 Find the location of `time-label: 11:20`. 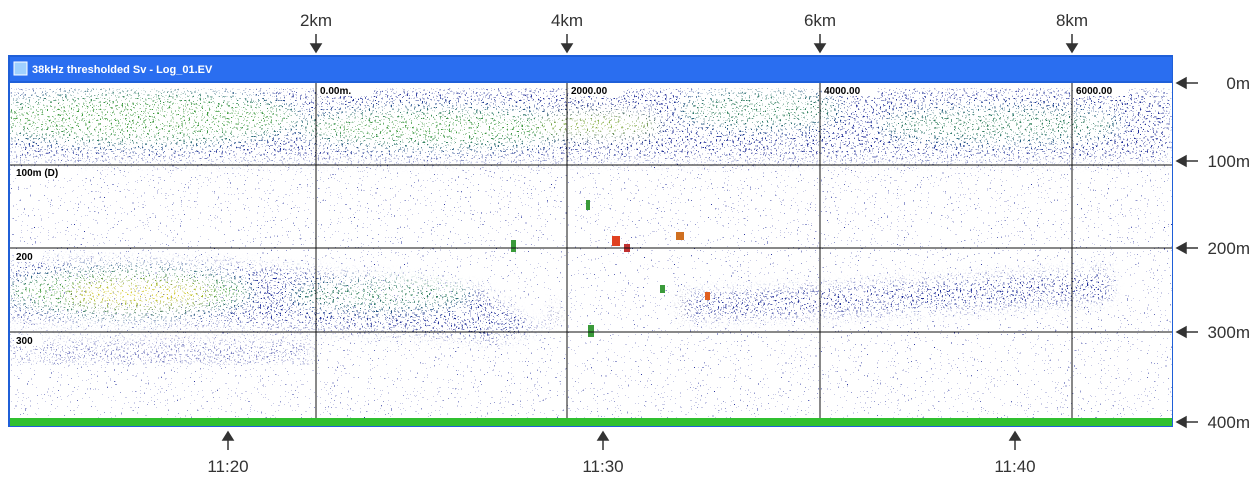

time-label: 11:20 is located at coordinates (227, 466).